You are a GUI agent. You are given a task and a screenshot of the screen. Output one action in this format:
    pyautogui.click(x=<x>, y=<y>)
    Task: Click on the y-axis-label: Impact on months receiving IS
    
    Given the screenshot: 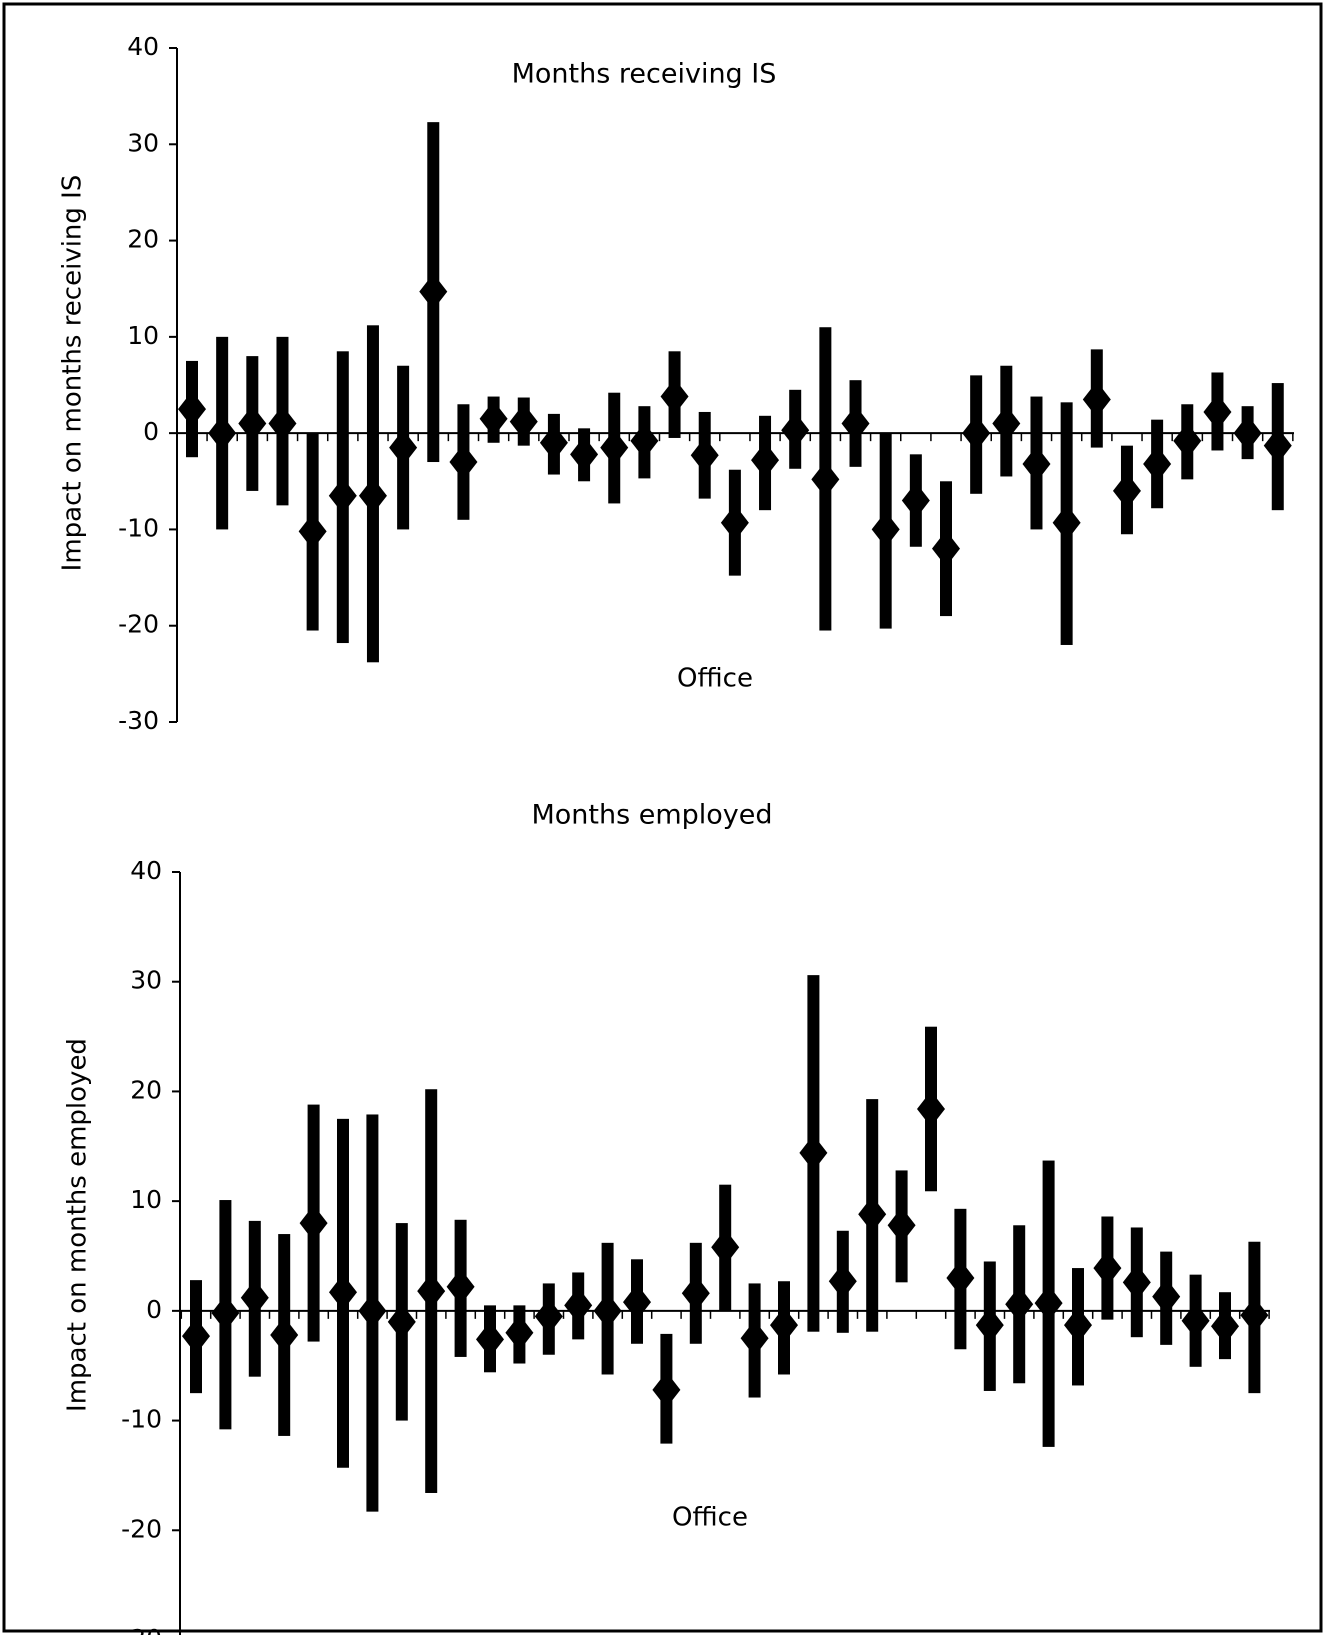 What is the action you would take?
    pyautogui.click(x=73, y=373)
    